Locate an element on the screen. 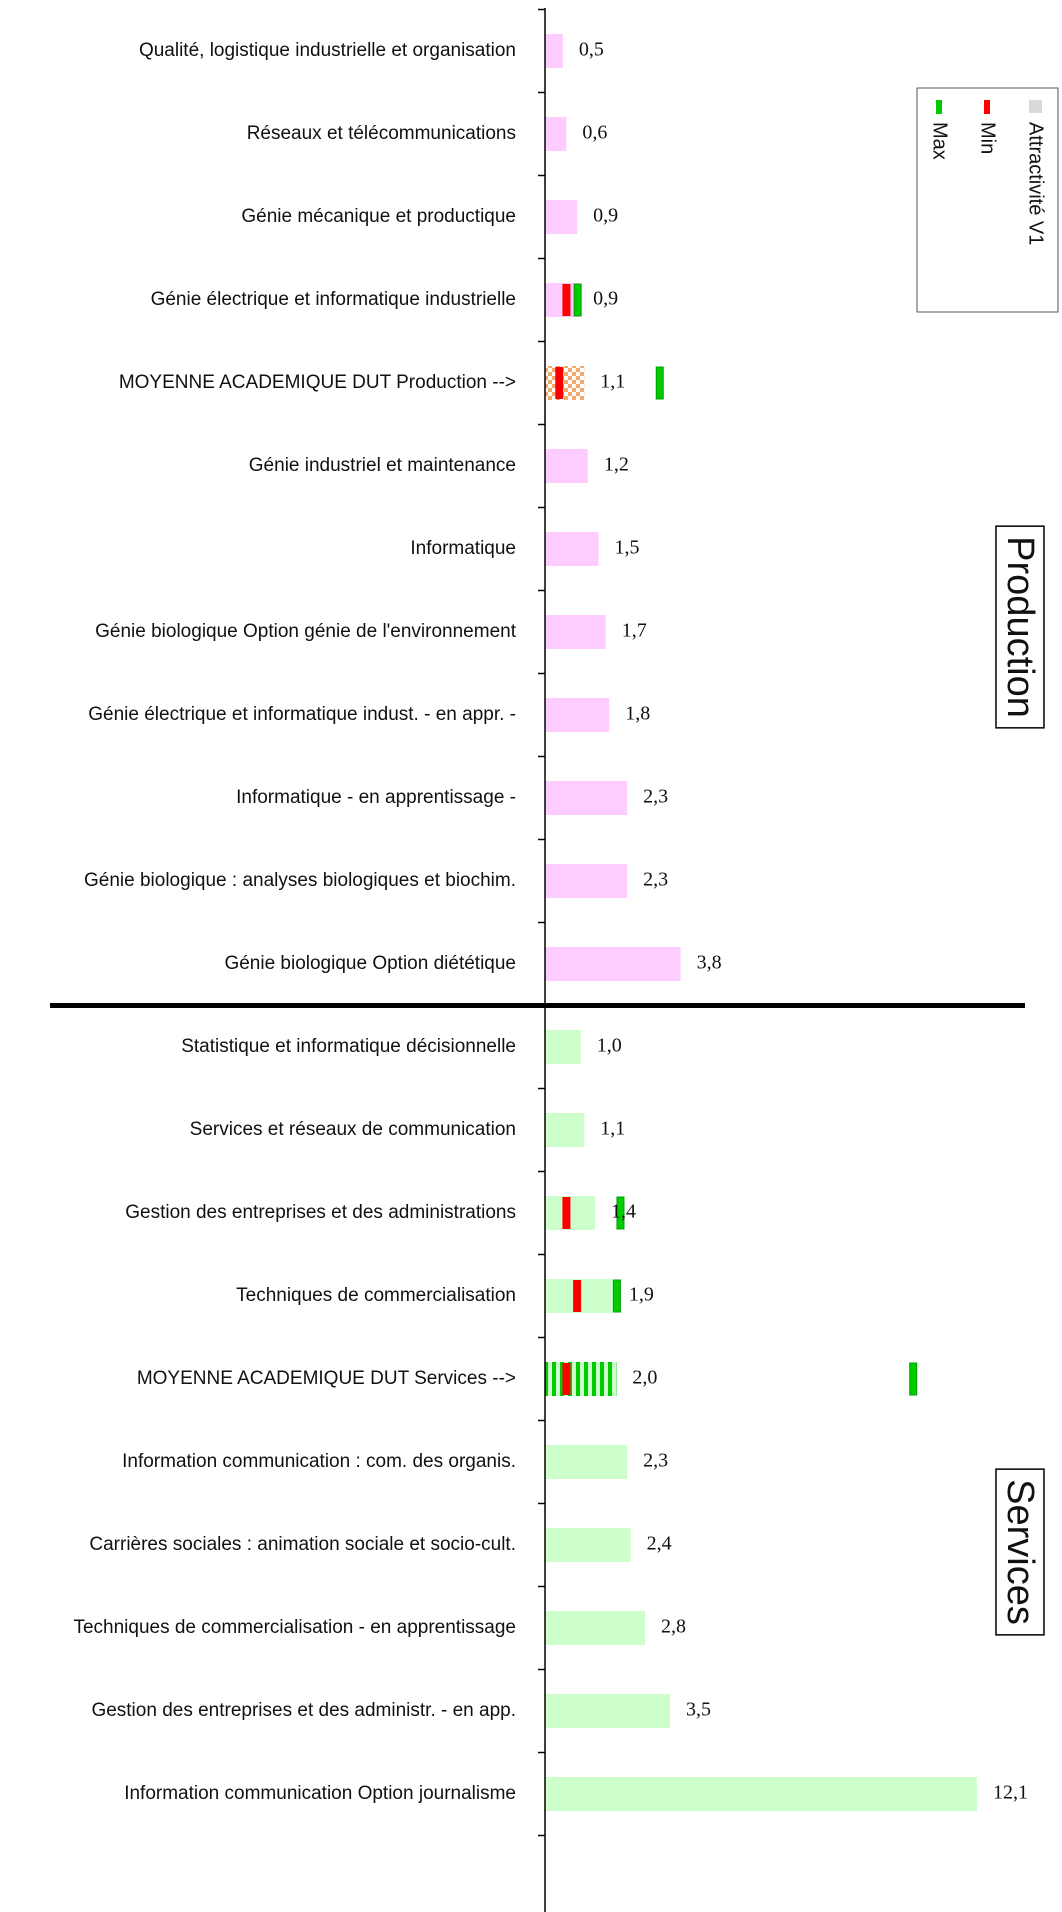  legend-item-attractivite: Attractivité V1 is located at coordinates (1036, 172).